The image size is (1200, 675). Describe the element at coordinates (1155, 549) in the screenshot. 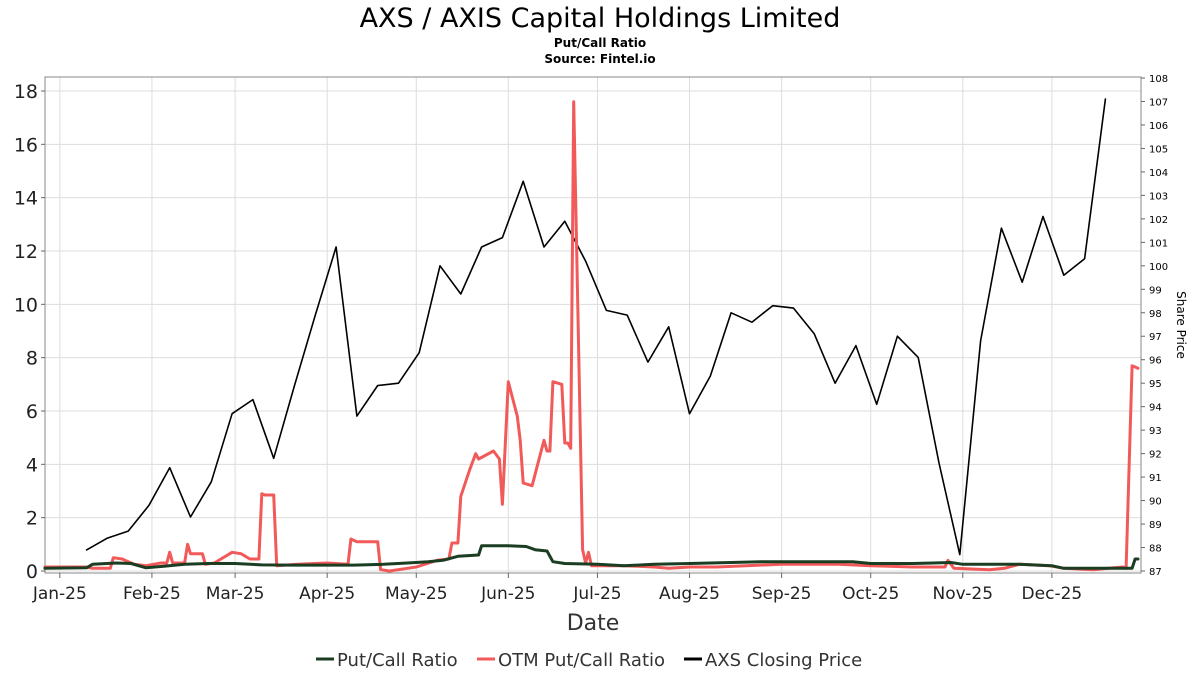

I see `y-right-tick-label: 88` at that location.